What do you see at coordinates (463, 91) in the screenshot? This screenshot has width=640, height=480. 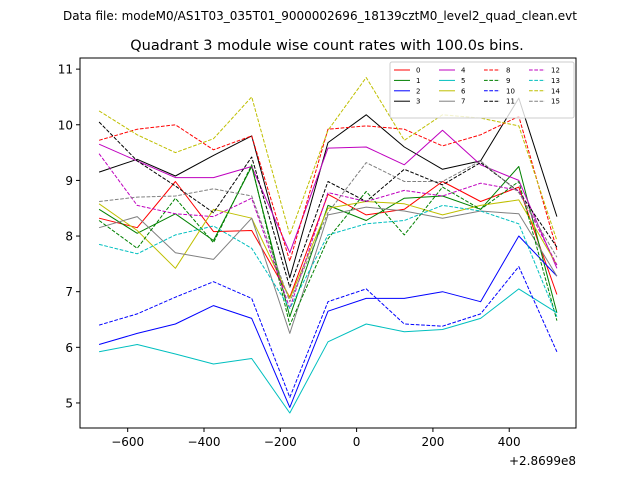 I see `legend-label-6: 6` at bounding box center [463, 91].